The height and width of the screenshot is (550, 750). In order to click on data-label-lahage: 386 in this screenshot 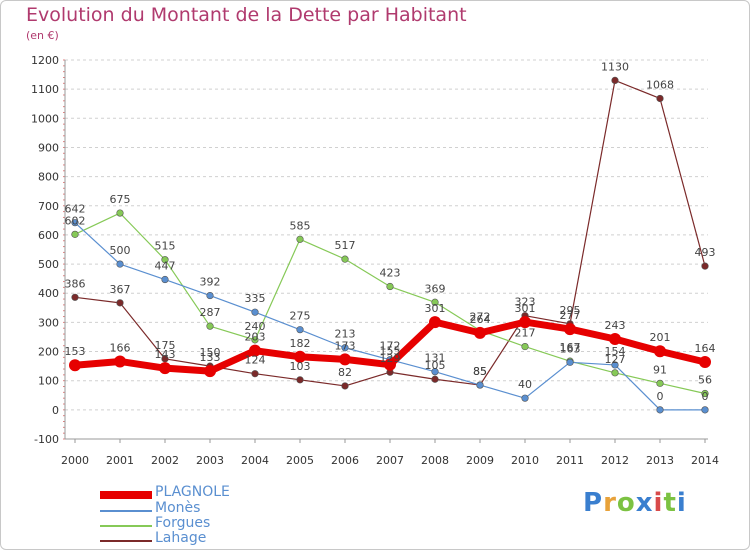, I will do `click(75, 283)`.